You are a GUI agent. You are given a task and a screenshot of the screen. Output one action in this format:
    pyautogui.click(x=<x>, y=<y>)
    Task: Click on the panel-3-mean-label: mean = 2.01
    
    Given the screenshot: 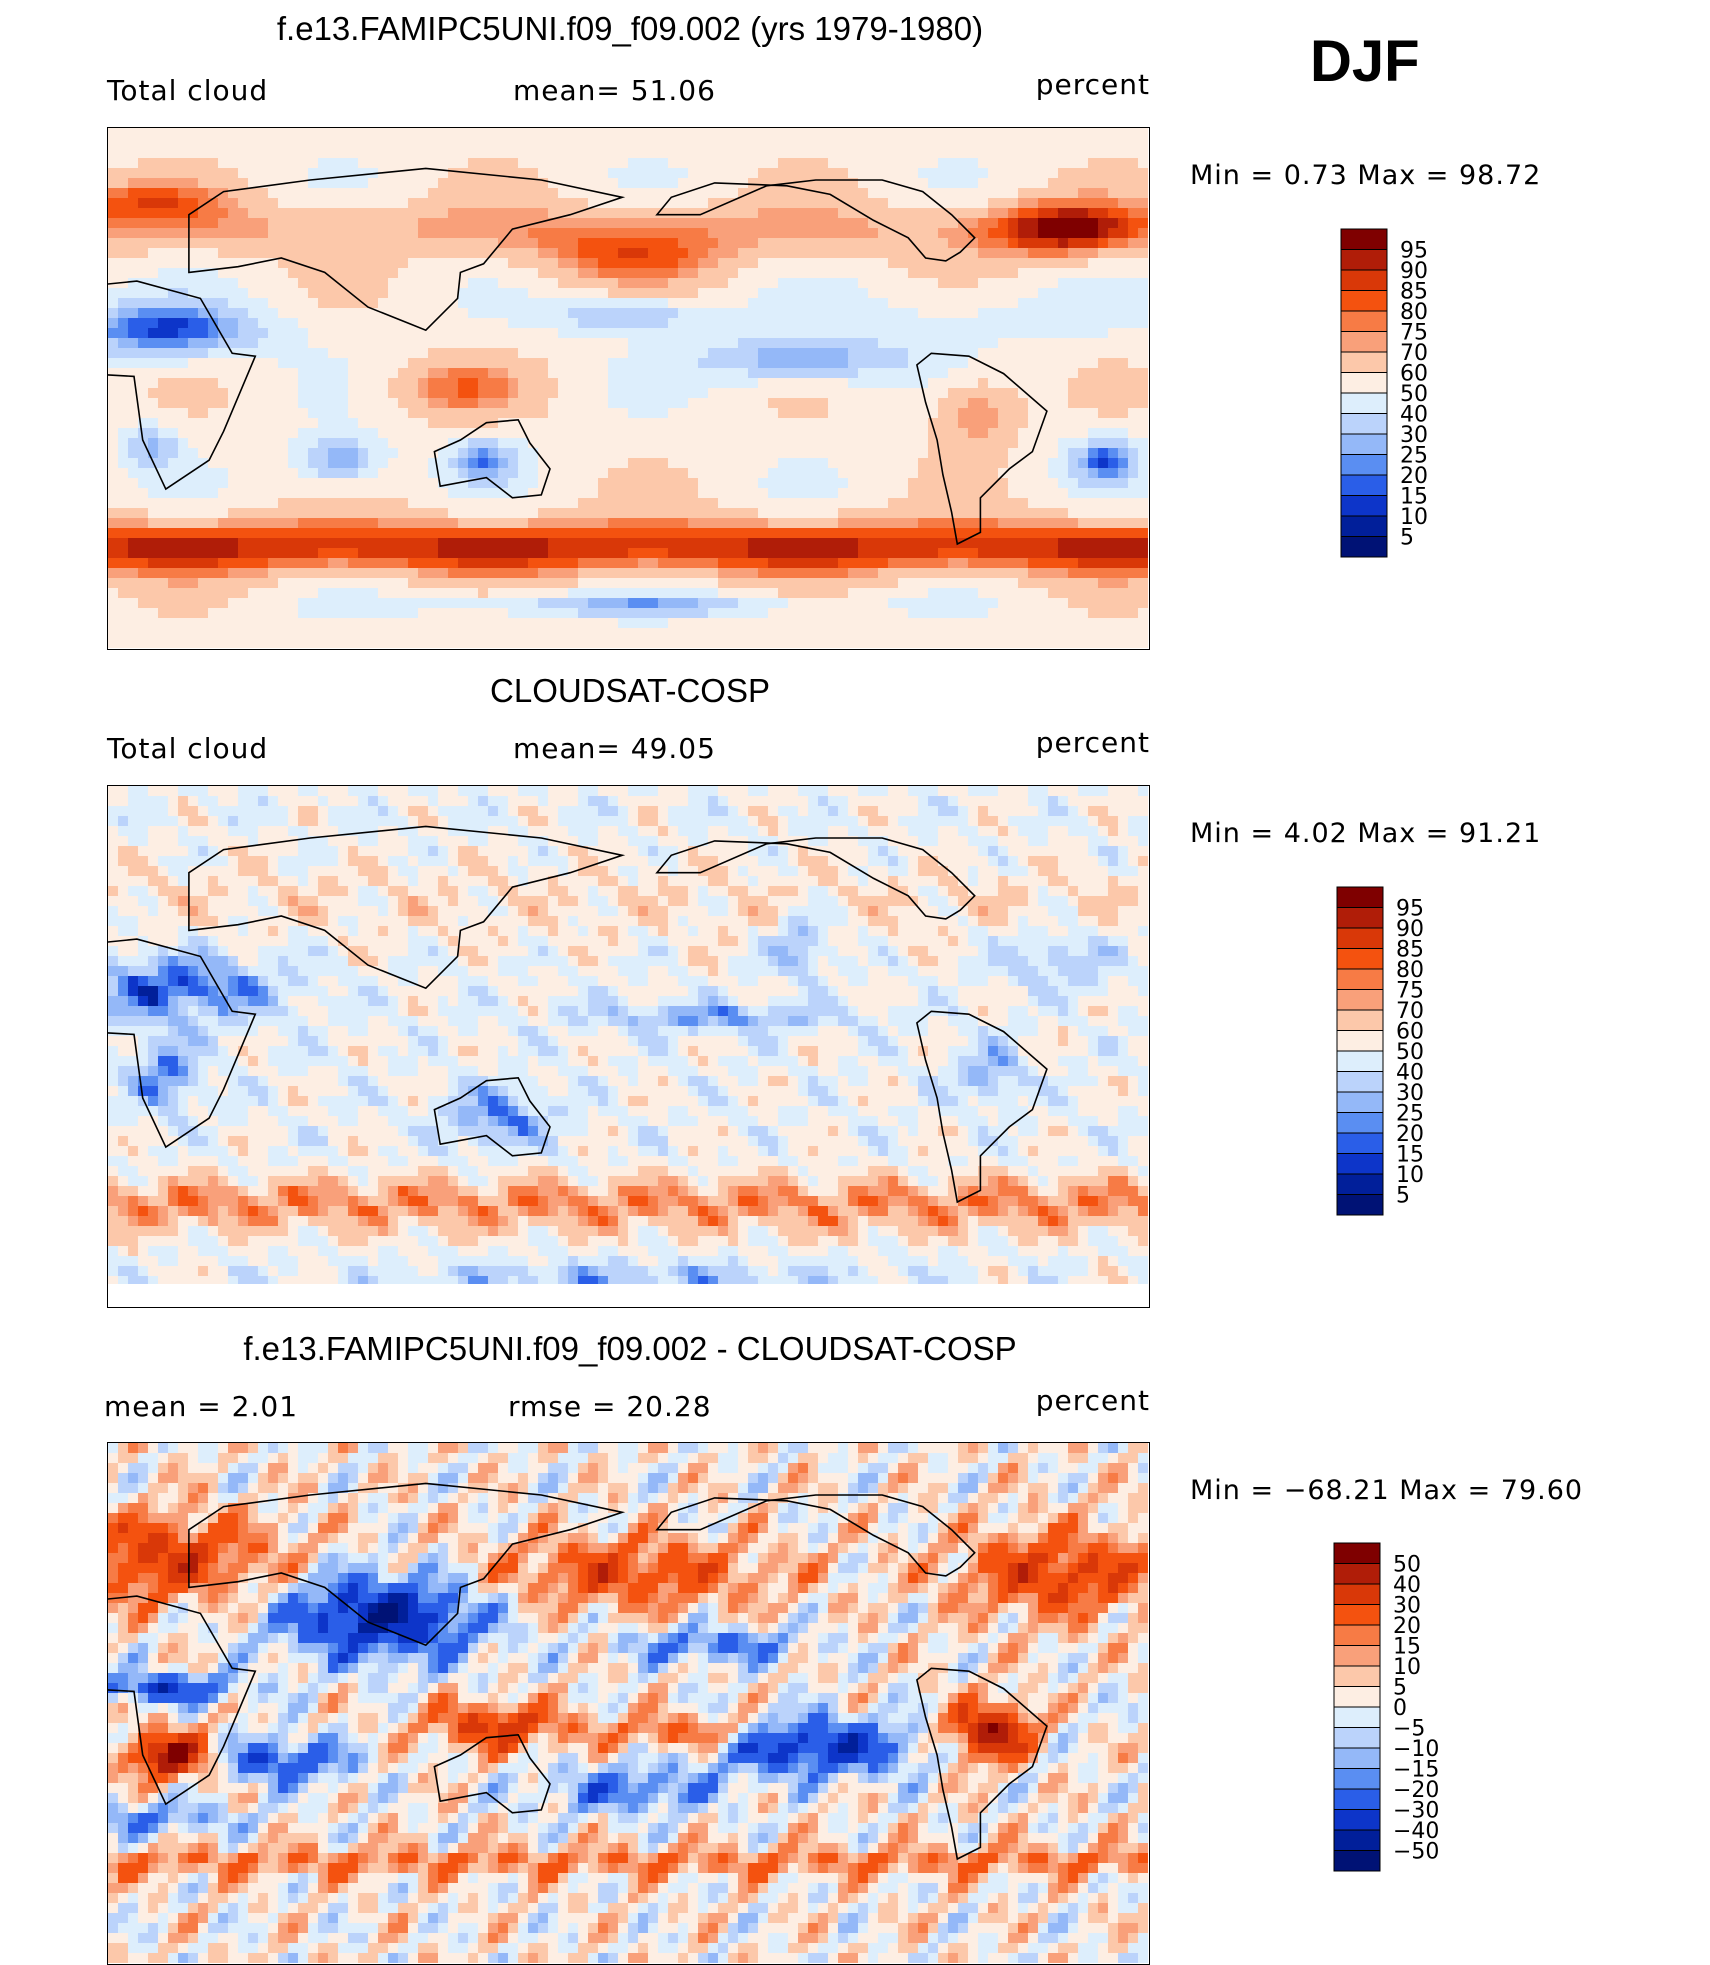 What is the action you would take?
    pyautogui.click(x=201, y=1406)
    